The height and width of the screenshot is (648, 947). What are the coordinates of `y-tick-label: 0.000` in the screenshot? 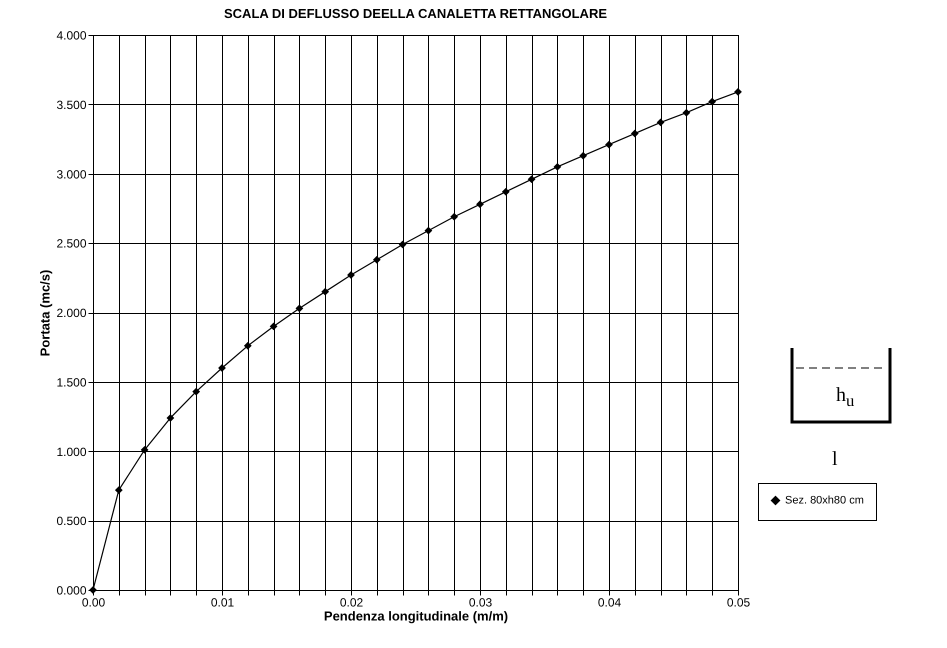 It's located at (71, 591).